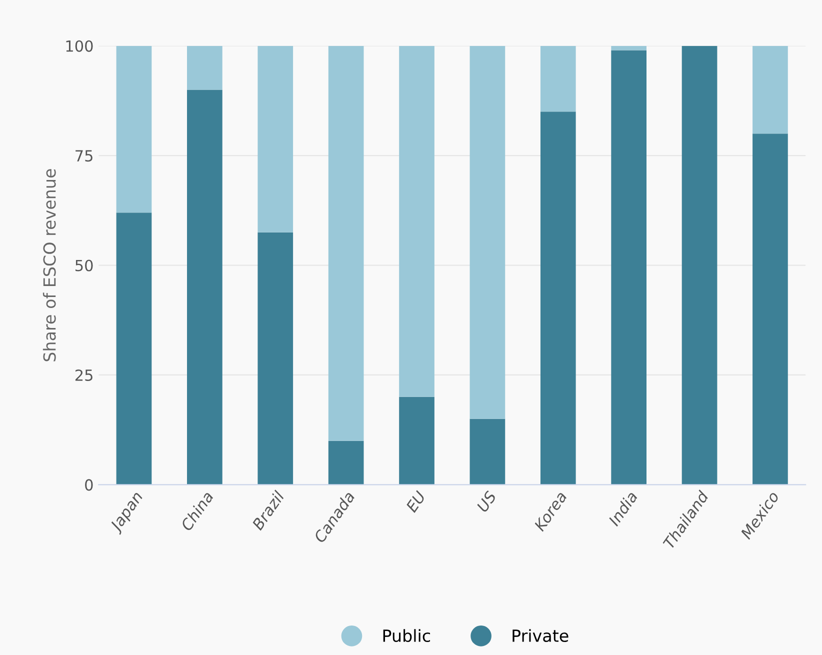 Image resolution: width=822 pixels, height=655 pixels. Describe the element at coordinates (540, 635) in the screenshot. I see `legend-label: Private` at that location.